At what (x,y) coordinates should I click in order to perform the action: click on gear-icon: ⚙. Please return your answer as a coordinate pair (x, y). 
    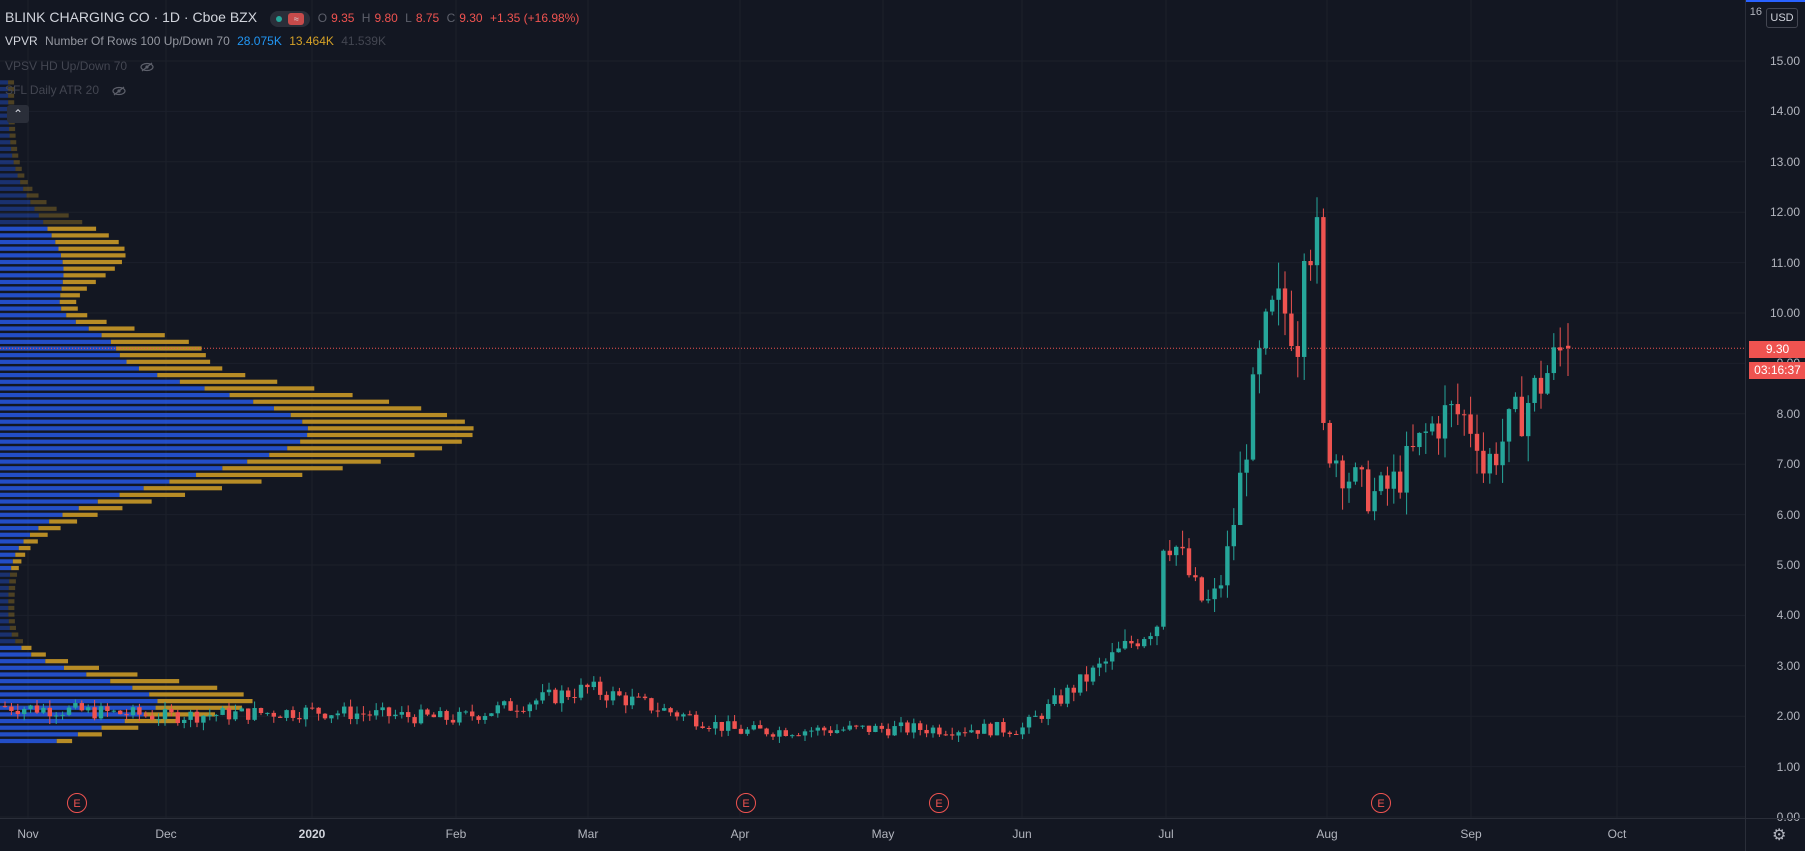
    Looking at the image, I should click on (1779, 835).